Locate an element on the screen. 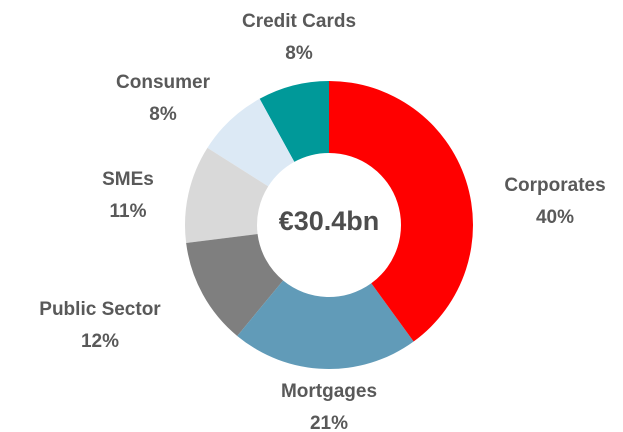  value-label: 21% is located at coordinates (329, 422).